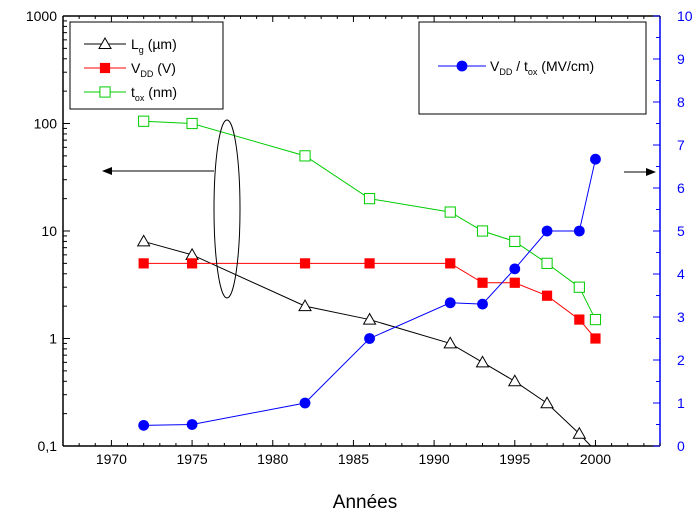 The height and width of the screenshot is (519, 696). I want to click on left-axis-arrow-head, so click(107, 171).